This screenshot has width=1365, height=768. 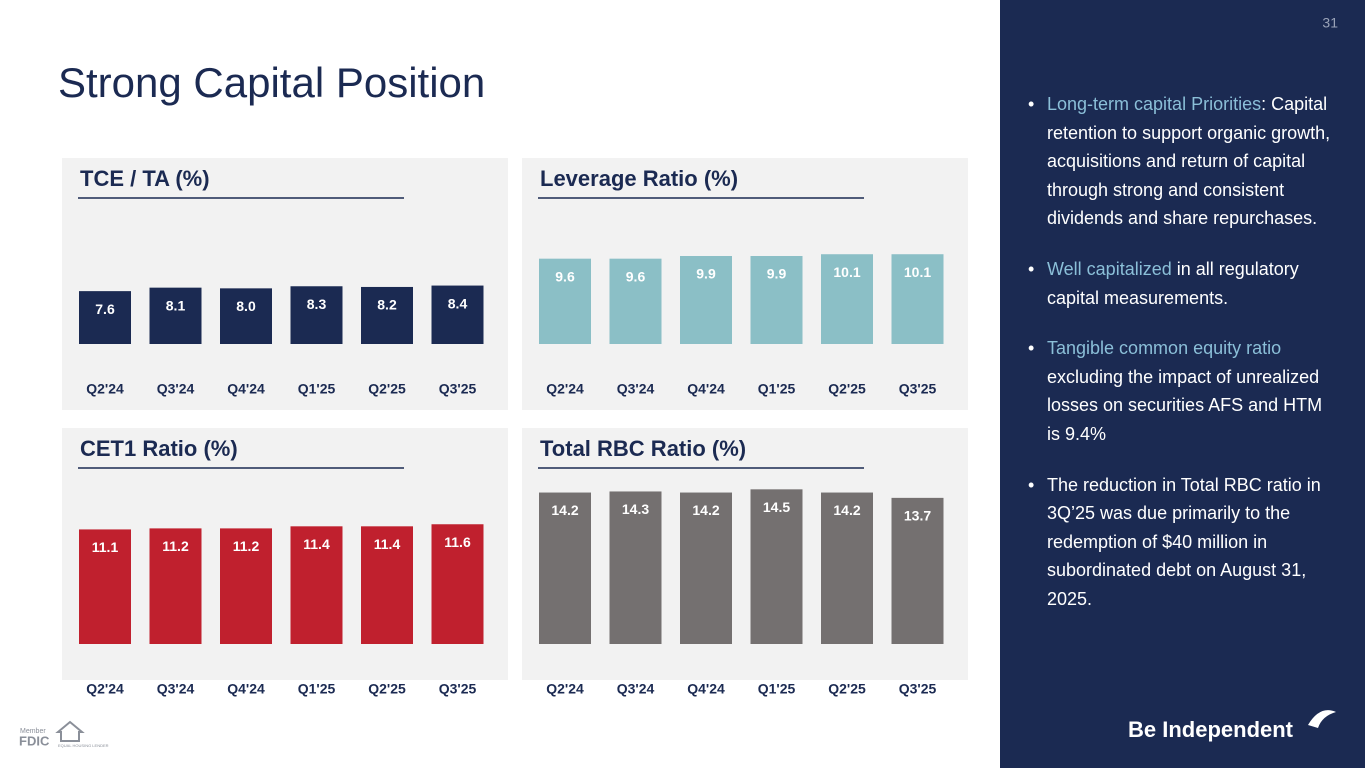 What do you see at coordinates (70, 731) in the screenshot?
I see `ehl-icon` at bounding box center [70, 731].